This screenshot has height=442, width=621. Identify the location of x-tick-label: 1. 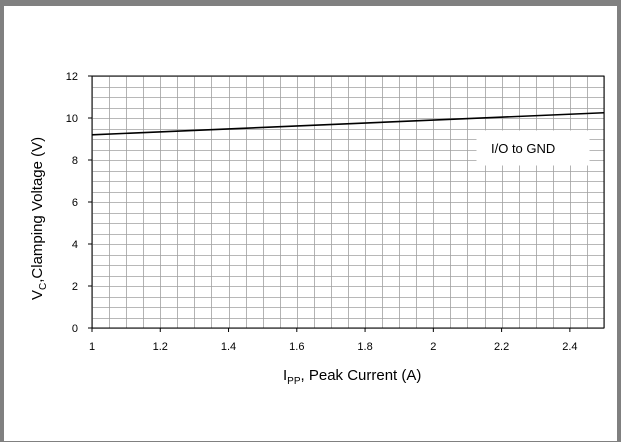
(92, 347).